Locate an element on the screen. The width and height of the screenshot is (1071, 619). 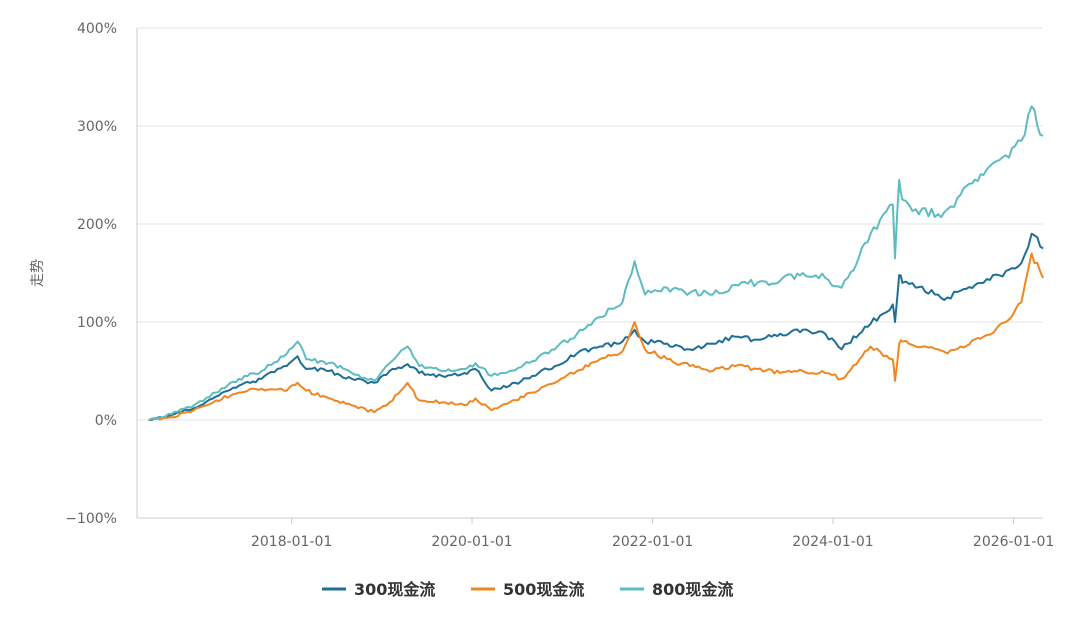
x-tick-label: 2018-01-01 is located at coordinates (291, 542).